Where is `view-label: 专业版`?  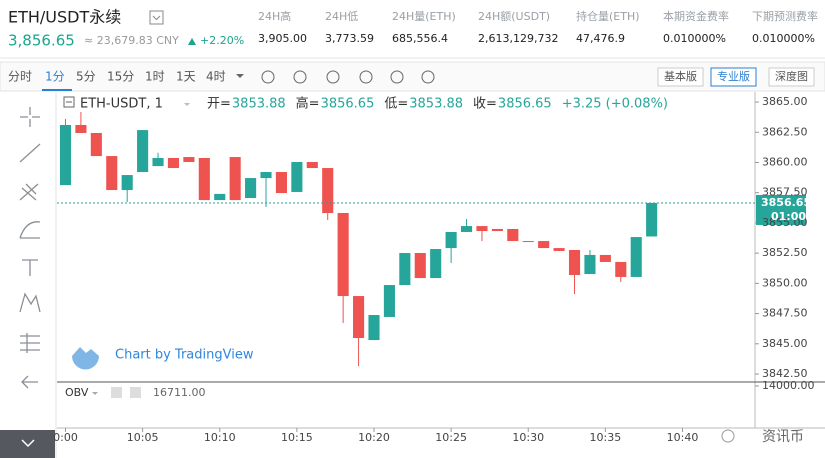 view-label: 专业版 is located at coordinates (733, 76).